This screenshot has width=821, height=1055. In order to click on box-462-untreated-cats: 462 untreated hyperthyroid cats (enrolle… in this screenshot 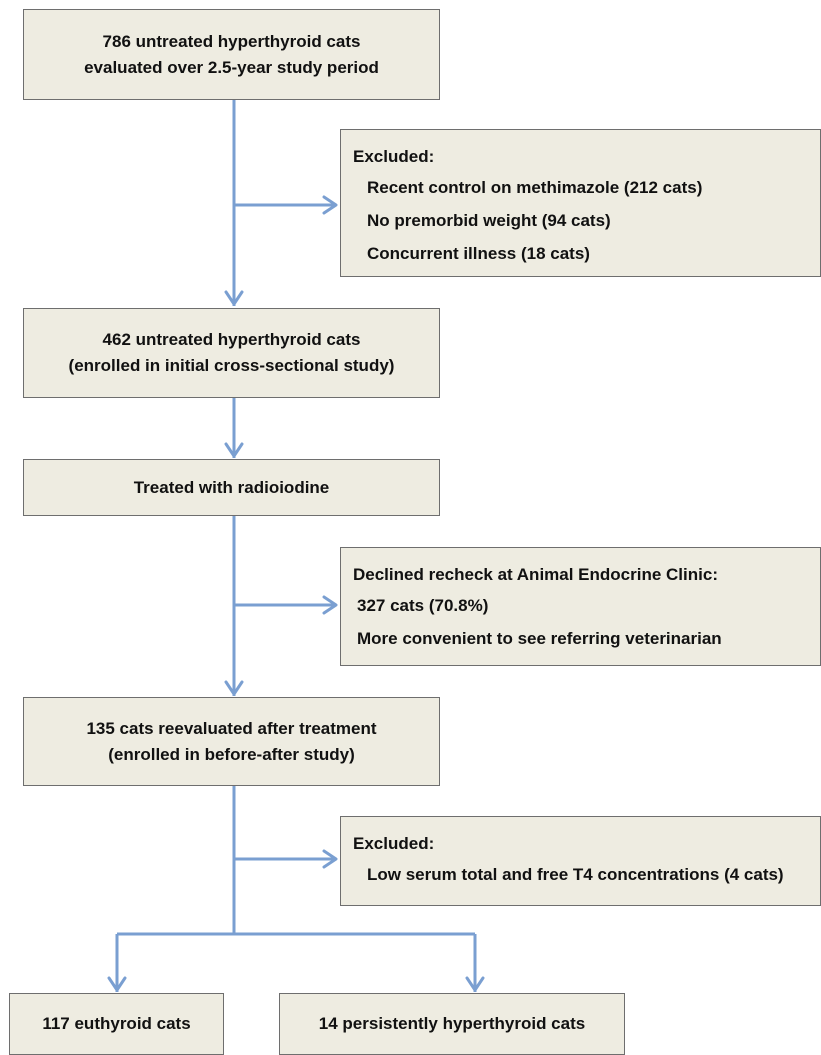, I will do `click(231, 353)`.